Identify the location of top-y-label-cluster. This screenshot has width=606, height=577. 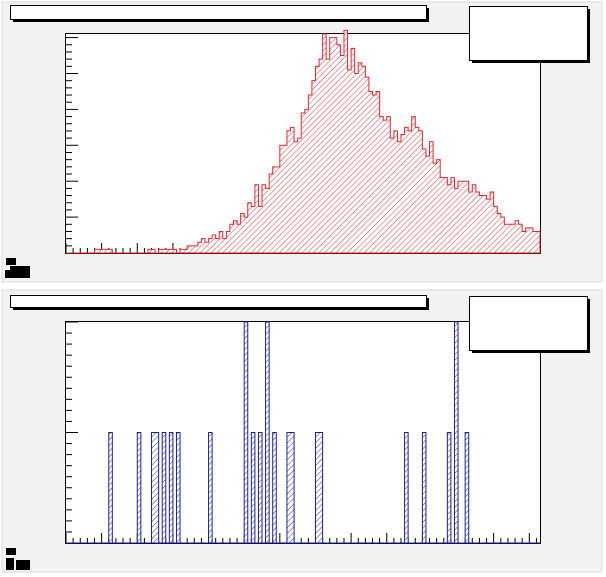
(17, 268).